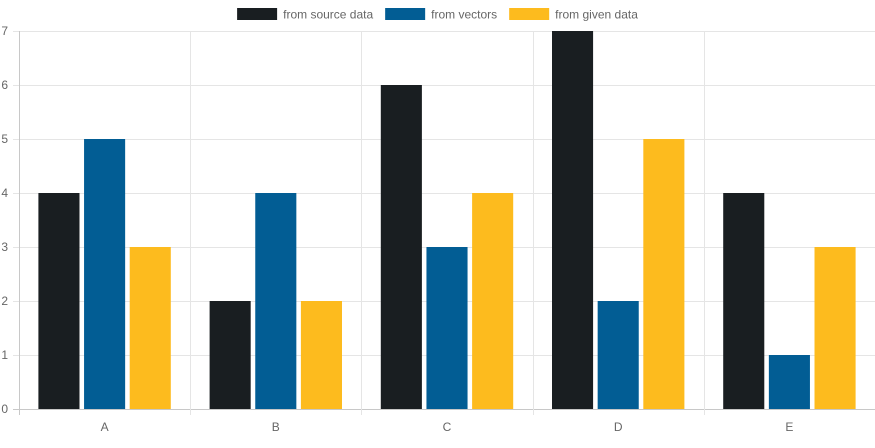 The height and width of the screenshot is (448, 875). Describe the element at coordinates (105, 427) in the screenshot. I see `x-tick-label-A: A` at that location.